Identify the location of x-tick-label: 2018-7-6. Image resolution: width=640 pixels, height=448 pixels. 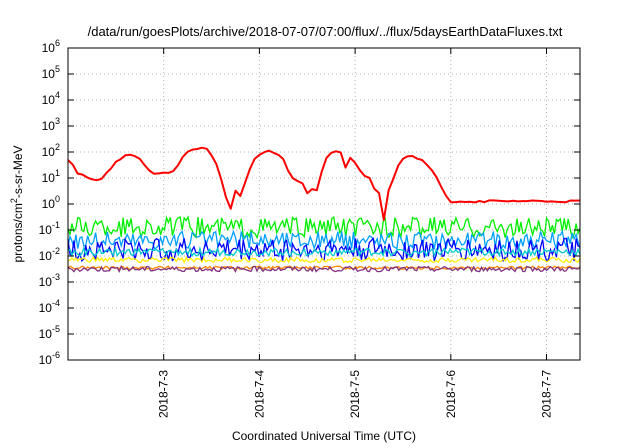
(451, 394).